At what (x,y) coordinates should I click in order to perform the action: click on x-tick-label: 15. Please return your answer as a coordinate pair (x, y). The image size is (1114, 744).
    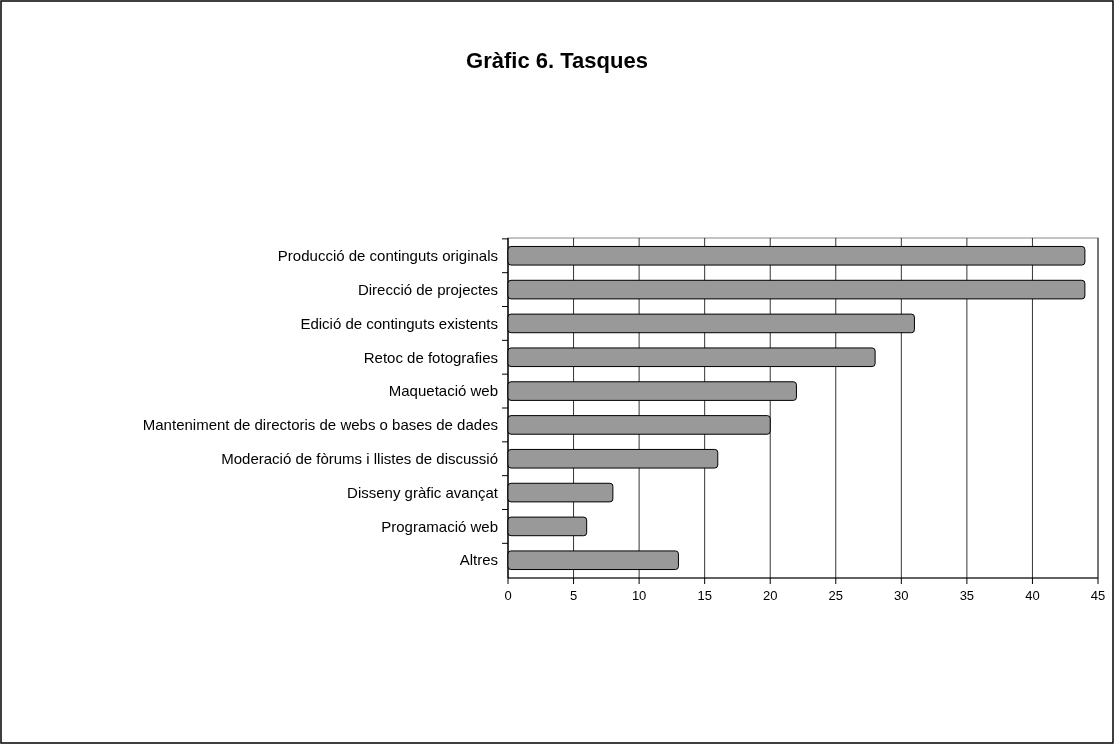
    Looking at the image, I should click on (704, 595).